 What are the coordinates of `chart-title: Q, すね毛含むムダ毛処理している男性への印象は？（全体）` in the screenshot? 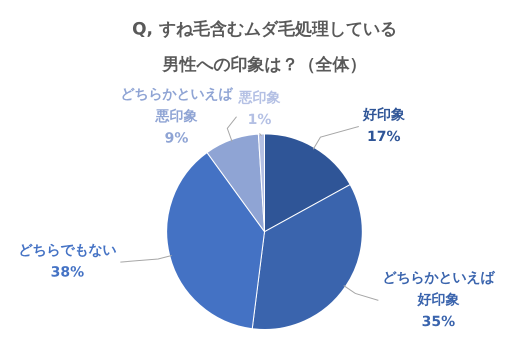 It's located at (264, 47).